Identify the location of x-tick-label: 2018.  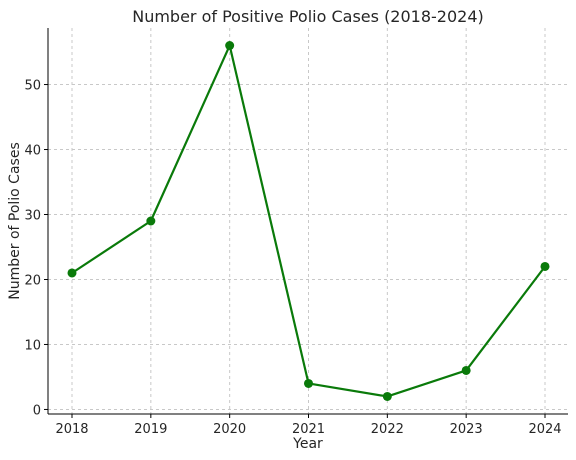
(71, 429).